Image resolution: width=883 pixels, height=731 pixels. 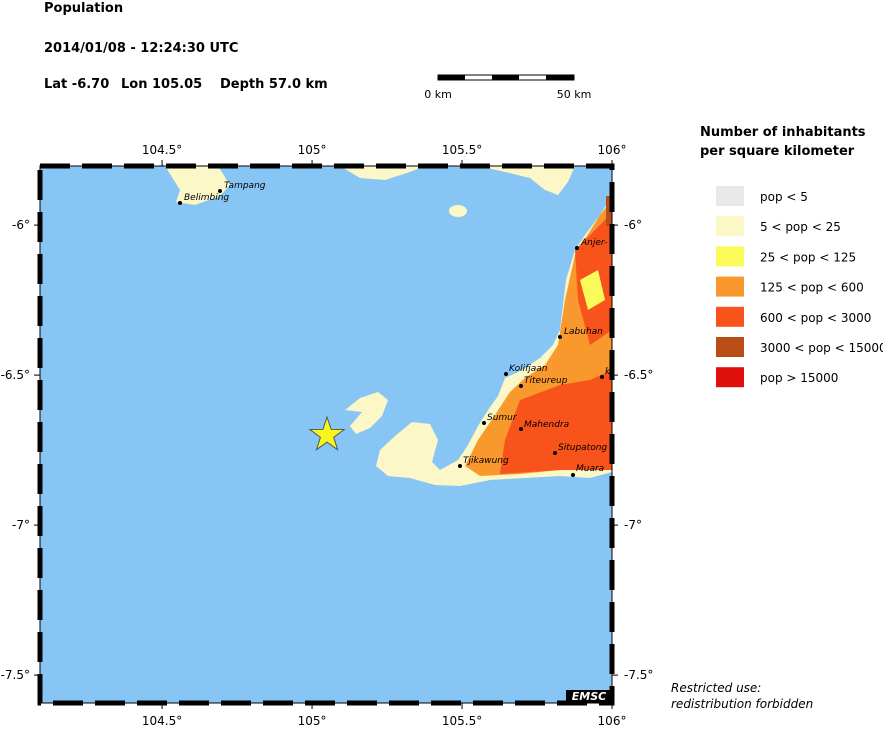 I want to click on place: Titeureup, so click(x=546, y=381).